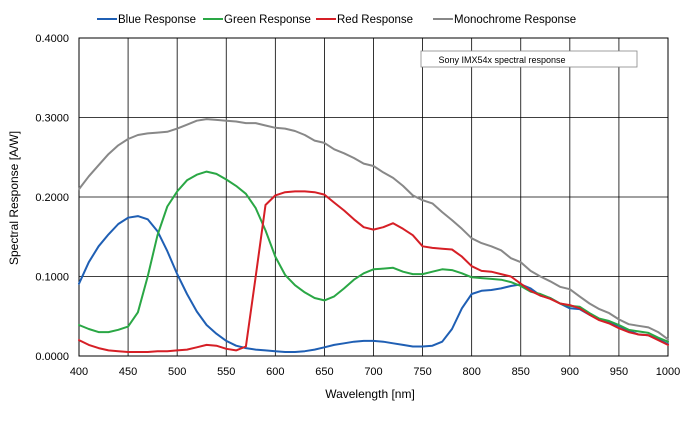  I want to click on y-axis-label: Spectral Response [A/W], so click(14, 198).